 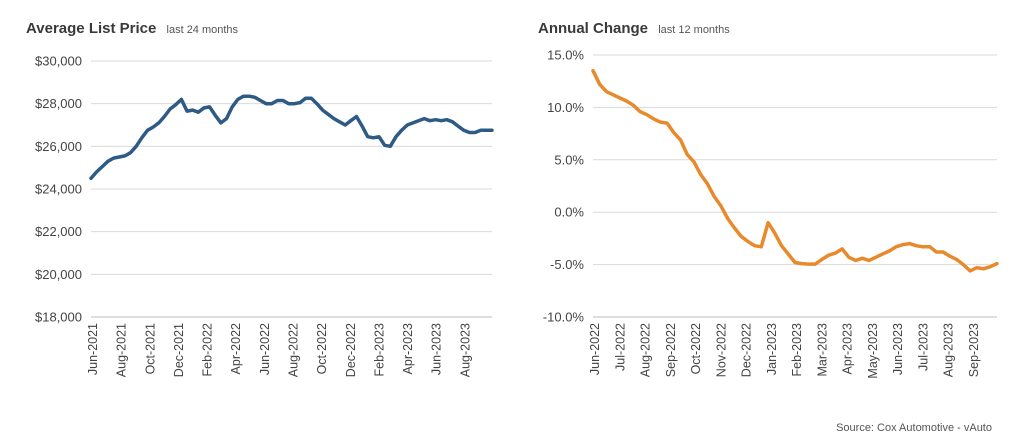 What do you see at coordinates (122, 350) in the screenshot?
I see `left-x-tick-label: Aug-2021` at bounding box center [122, 350].